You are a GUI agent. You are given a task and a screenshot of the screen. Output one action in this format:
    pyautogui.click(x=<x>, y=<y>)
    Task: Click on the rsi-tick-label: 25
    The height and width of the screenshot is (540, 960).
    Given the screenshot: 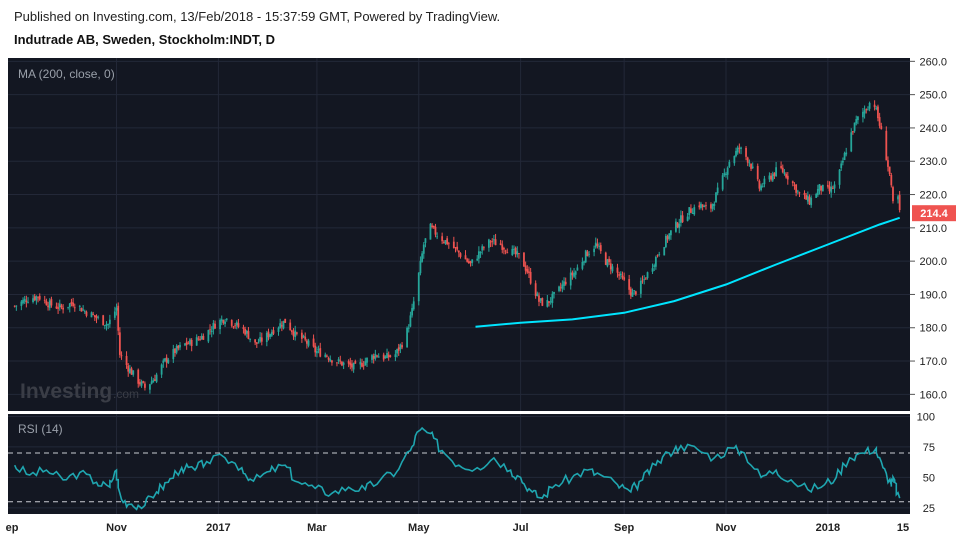 What is the action you would take?
    pyautogui.click(x=929, y=509)
    